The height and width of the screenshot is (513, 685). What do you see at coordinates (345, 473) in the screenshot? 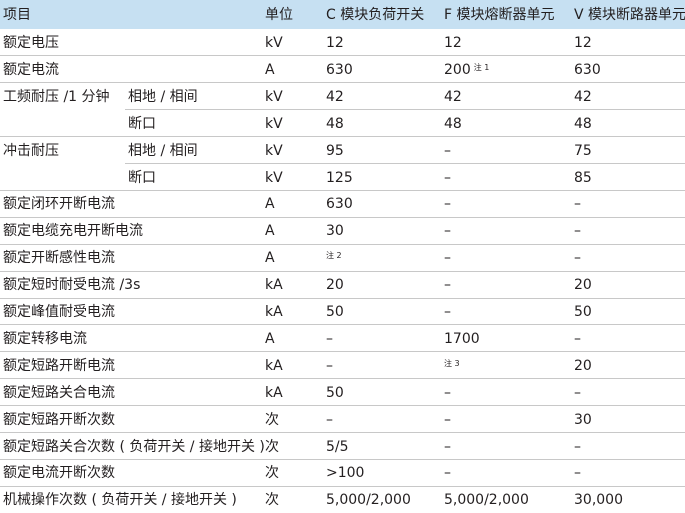
I see `cell-text: >100` at bounding box center [345, 473].